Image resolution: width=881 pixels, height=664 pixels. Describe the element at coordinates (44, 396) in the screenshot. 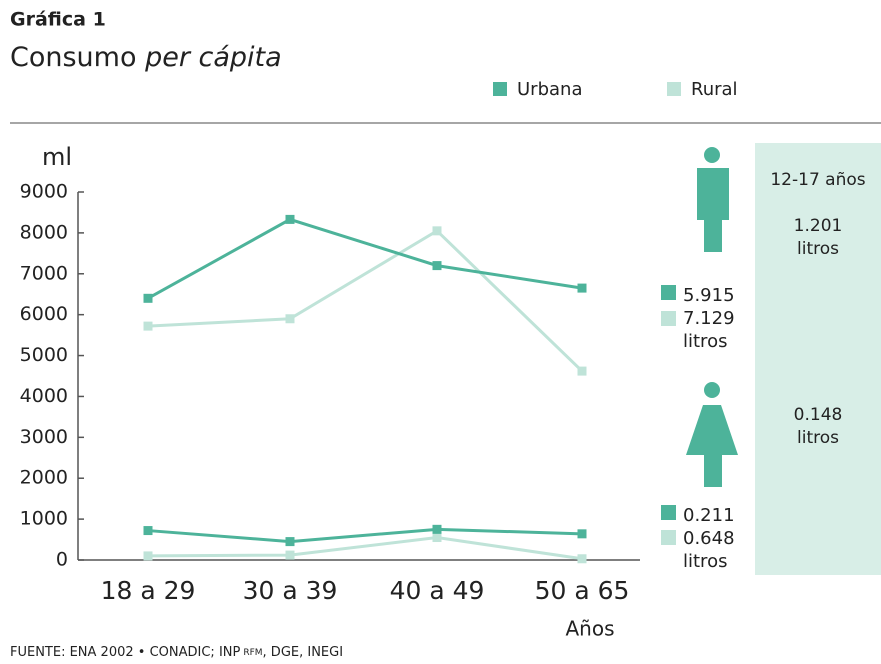

I see `y-tick-label: 4000` at that location.